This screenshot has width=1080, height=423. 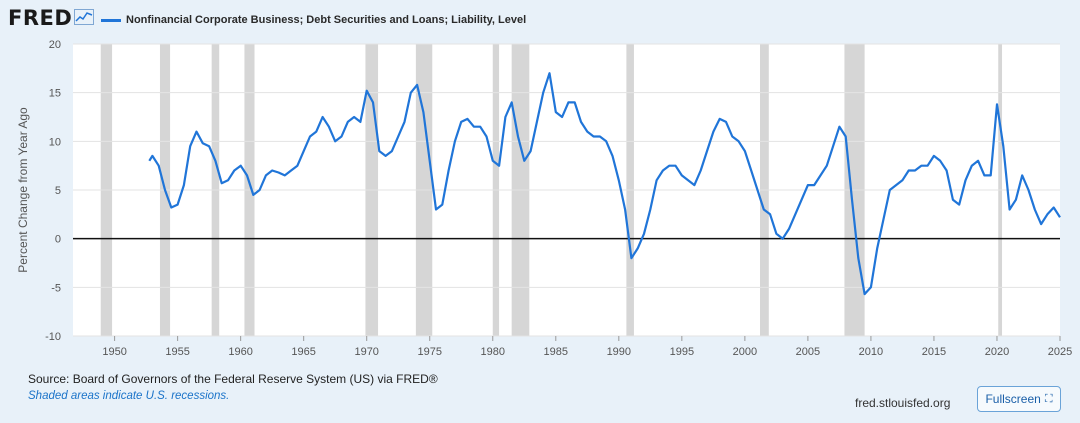 I want to click on x-tick-label: 1965, so click(x=303, y=352).